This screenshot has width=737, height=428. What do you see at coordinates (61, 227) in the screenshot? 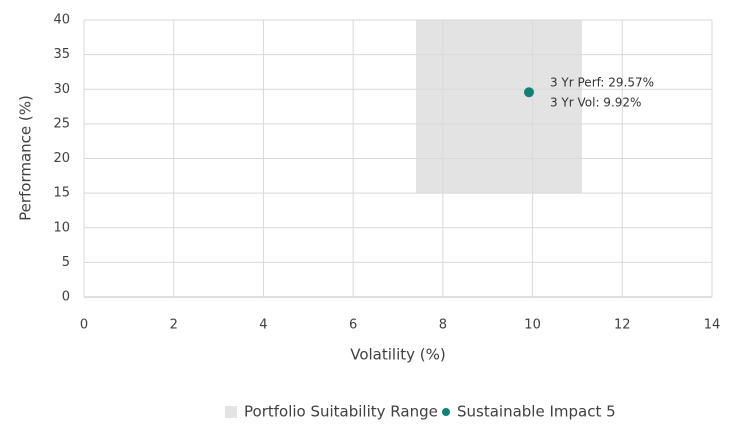
I see `y-tick-label: 10` at bounding box center [61, 227].